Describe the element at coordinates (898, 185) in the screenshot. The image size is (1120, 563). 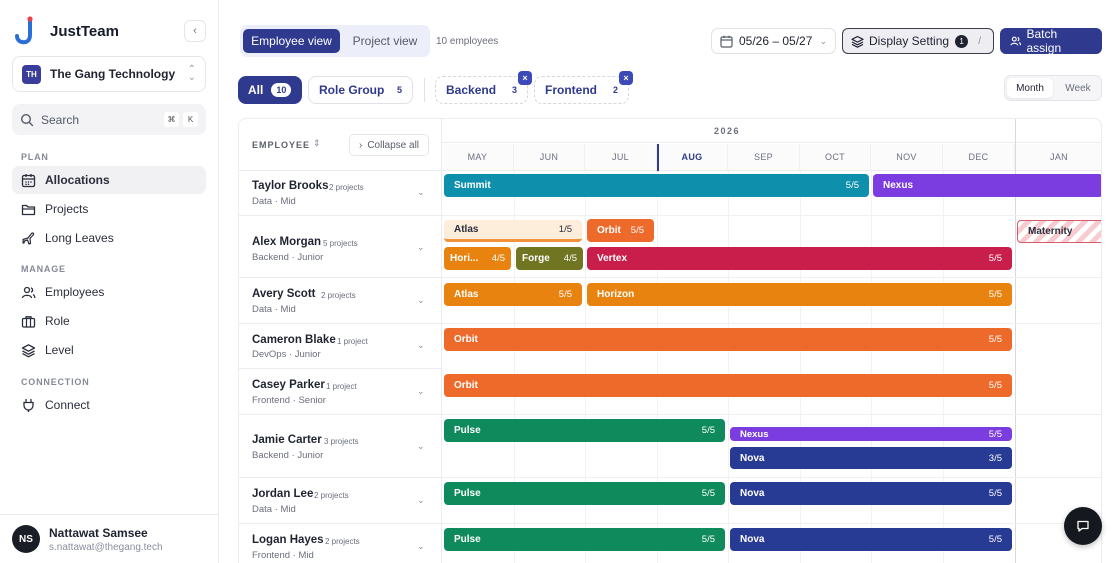
I see `allocation-project: Nexus` at that location.